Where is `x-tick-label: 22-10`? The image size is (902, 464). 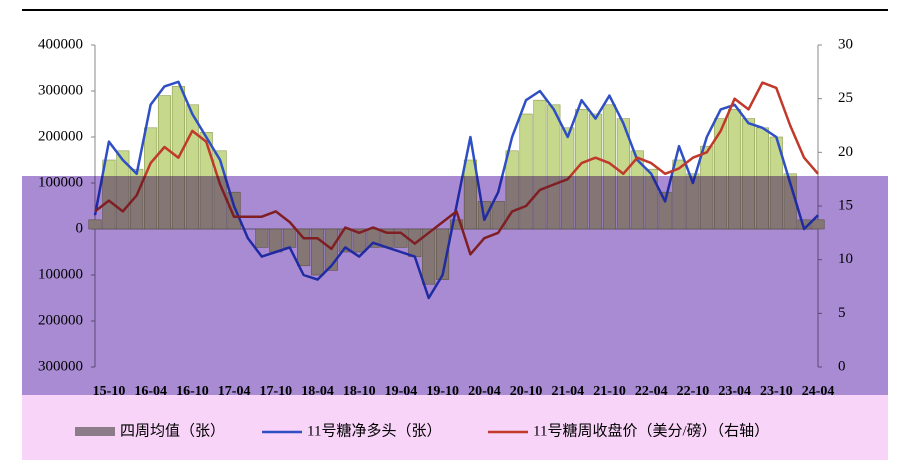 x-tick-label: 22-10 is located at coordinates (693, 391).